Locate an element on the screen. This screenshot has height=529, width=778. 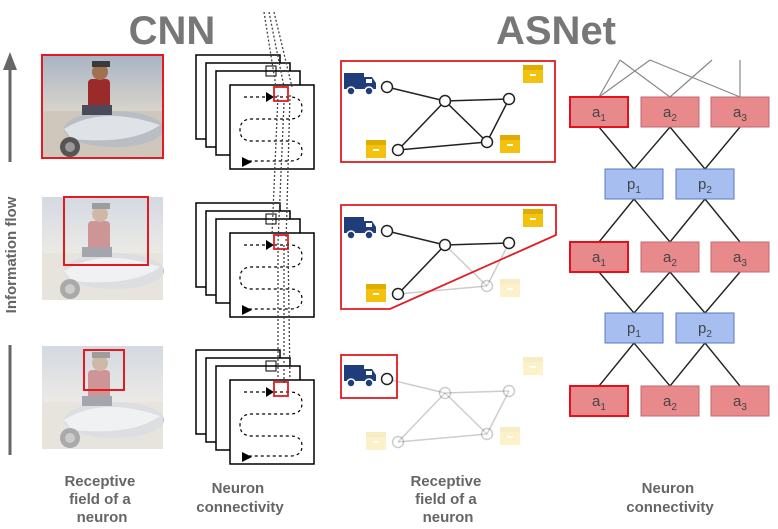
node-label: a1 is located at coordinates (599, 259).